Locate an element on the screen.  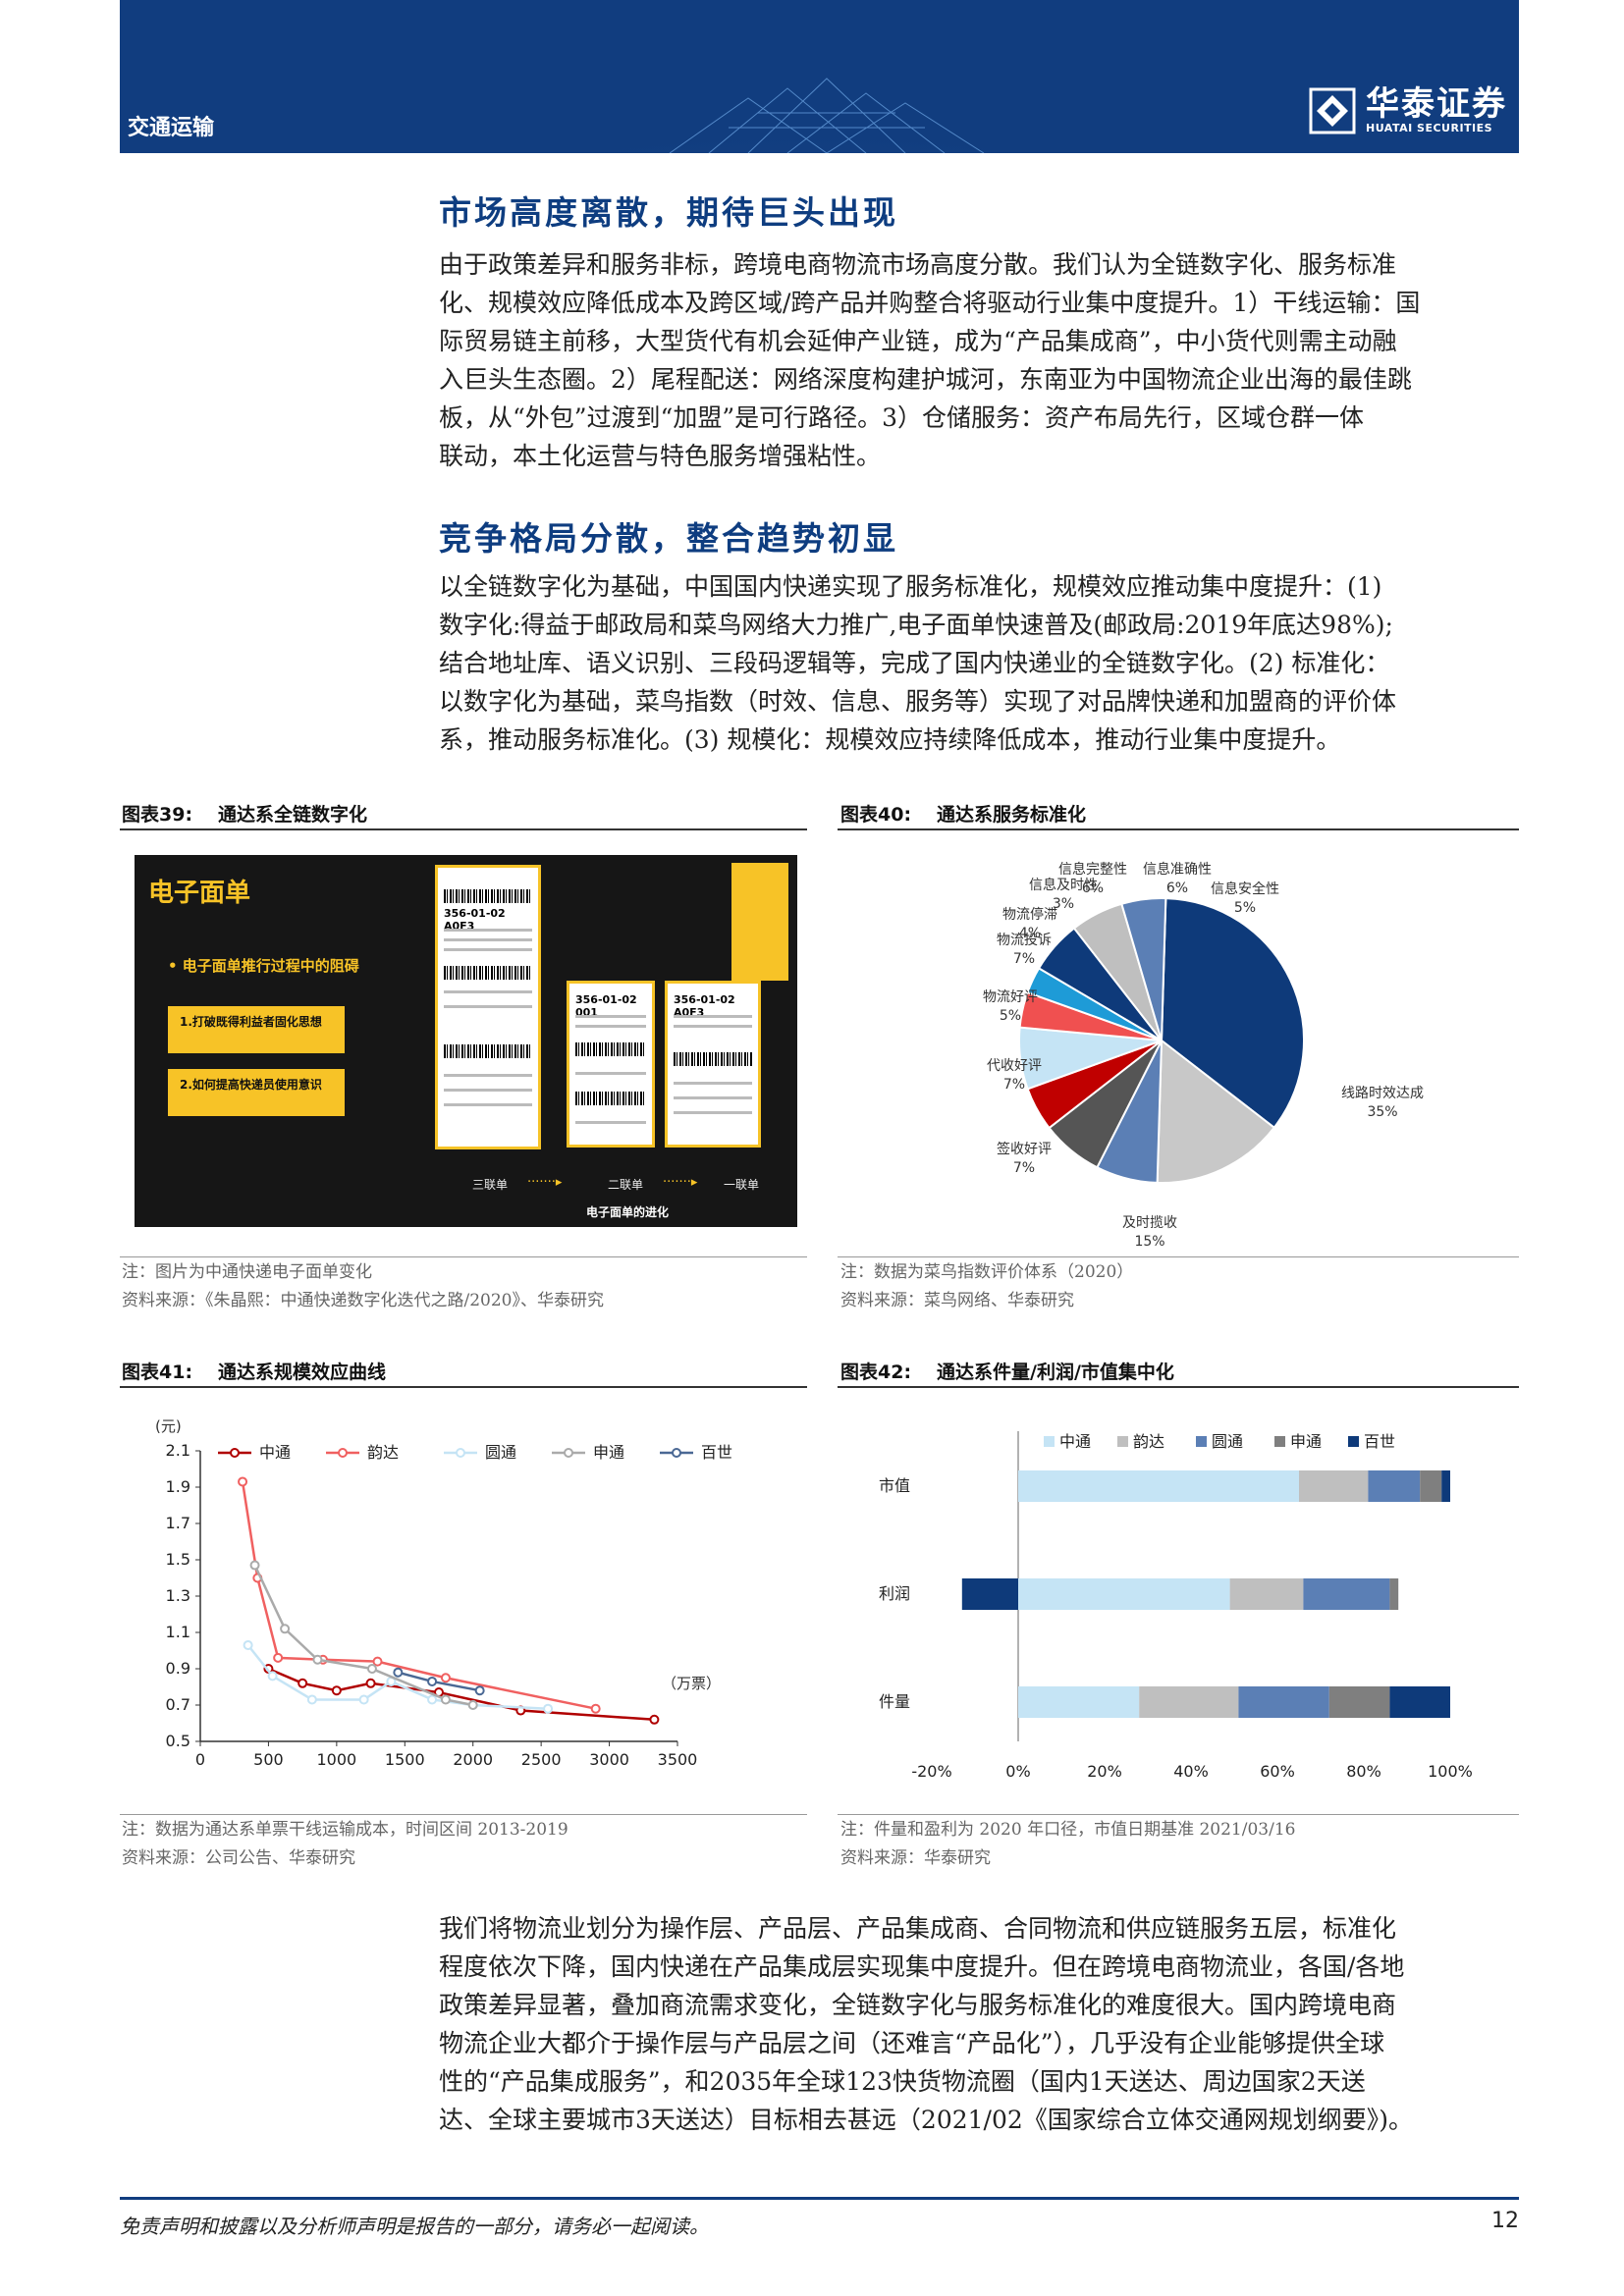
slice-label: 线路时效达成 is located at coordinates (1382, 1093).